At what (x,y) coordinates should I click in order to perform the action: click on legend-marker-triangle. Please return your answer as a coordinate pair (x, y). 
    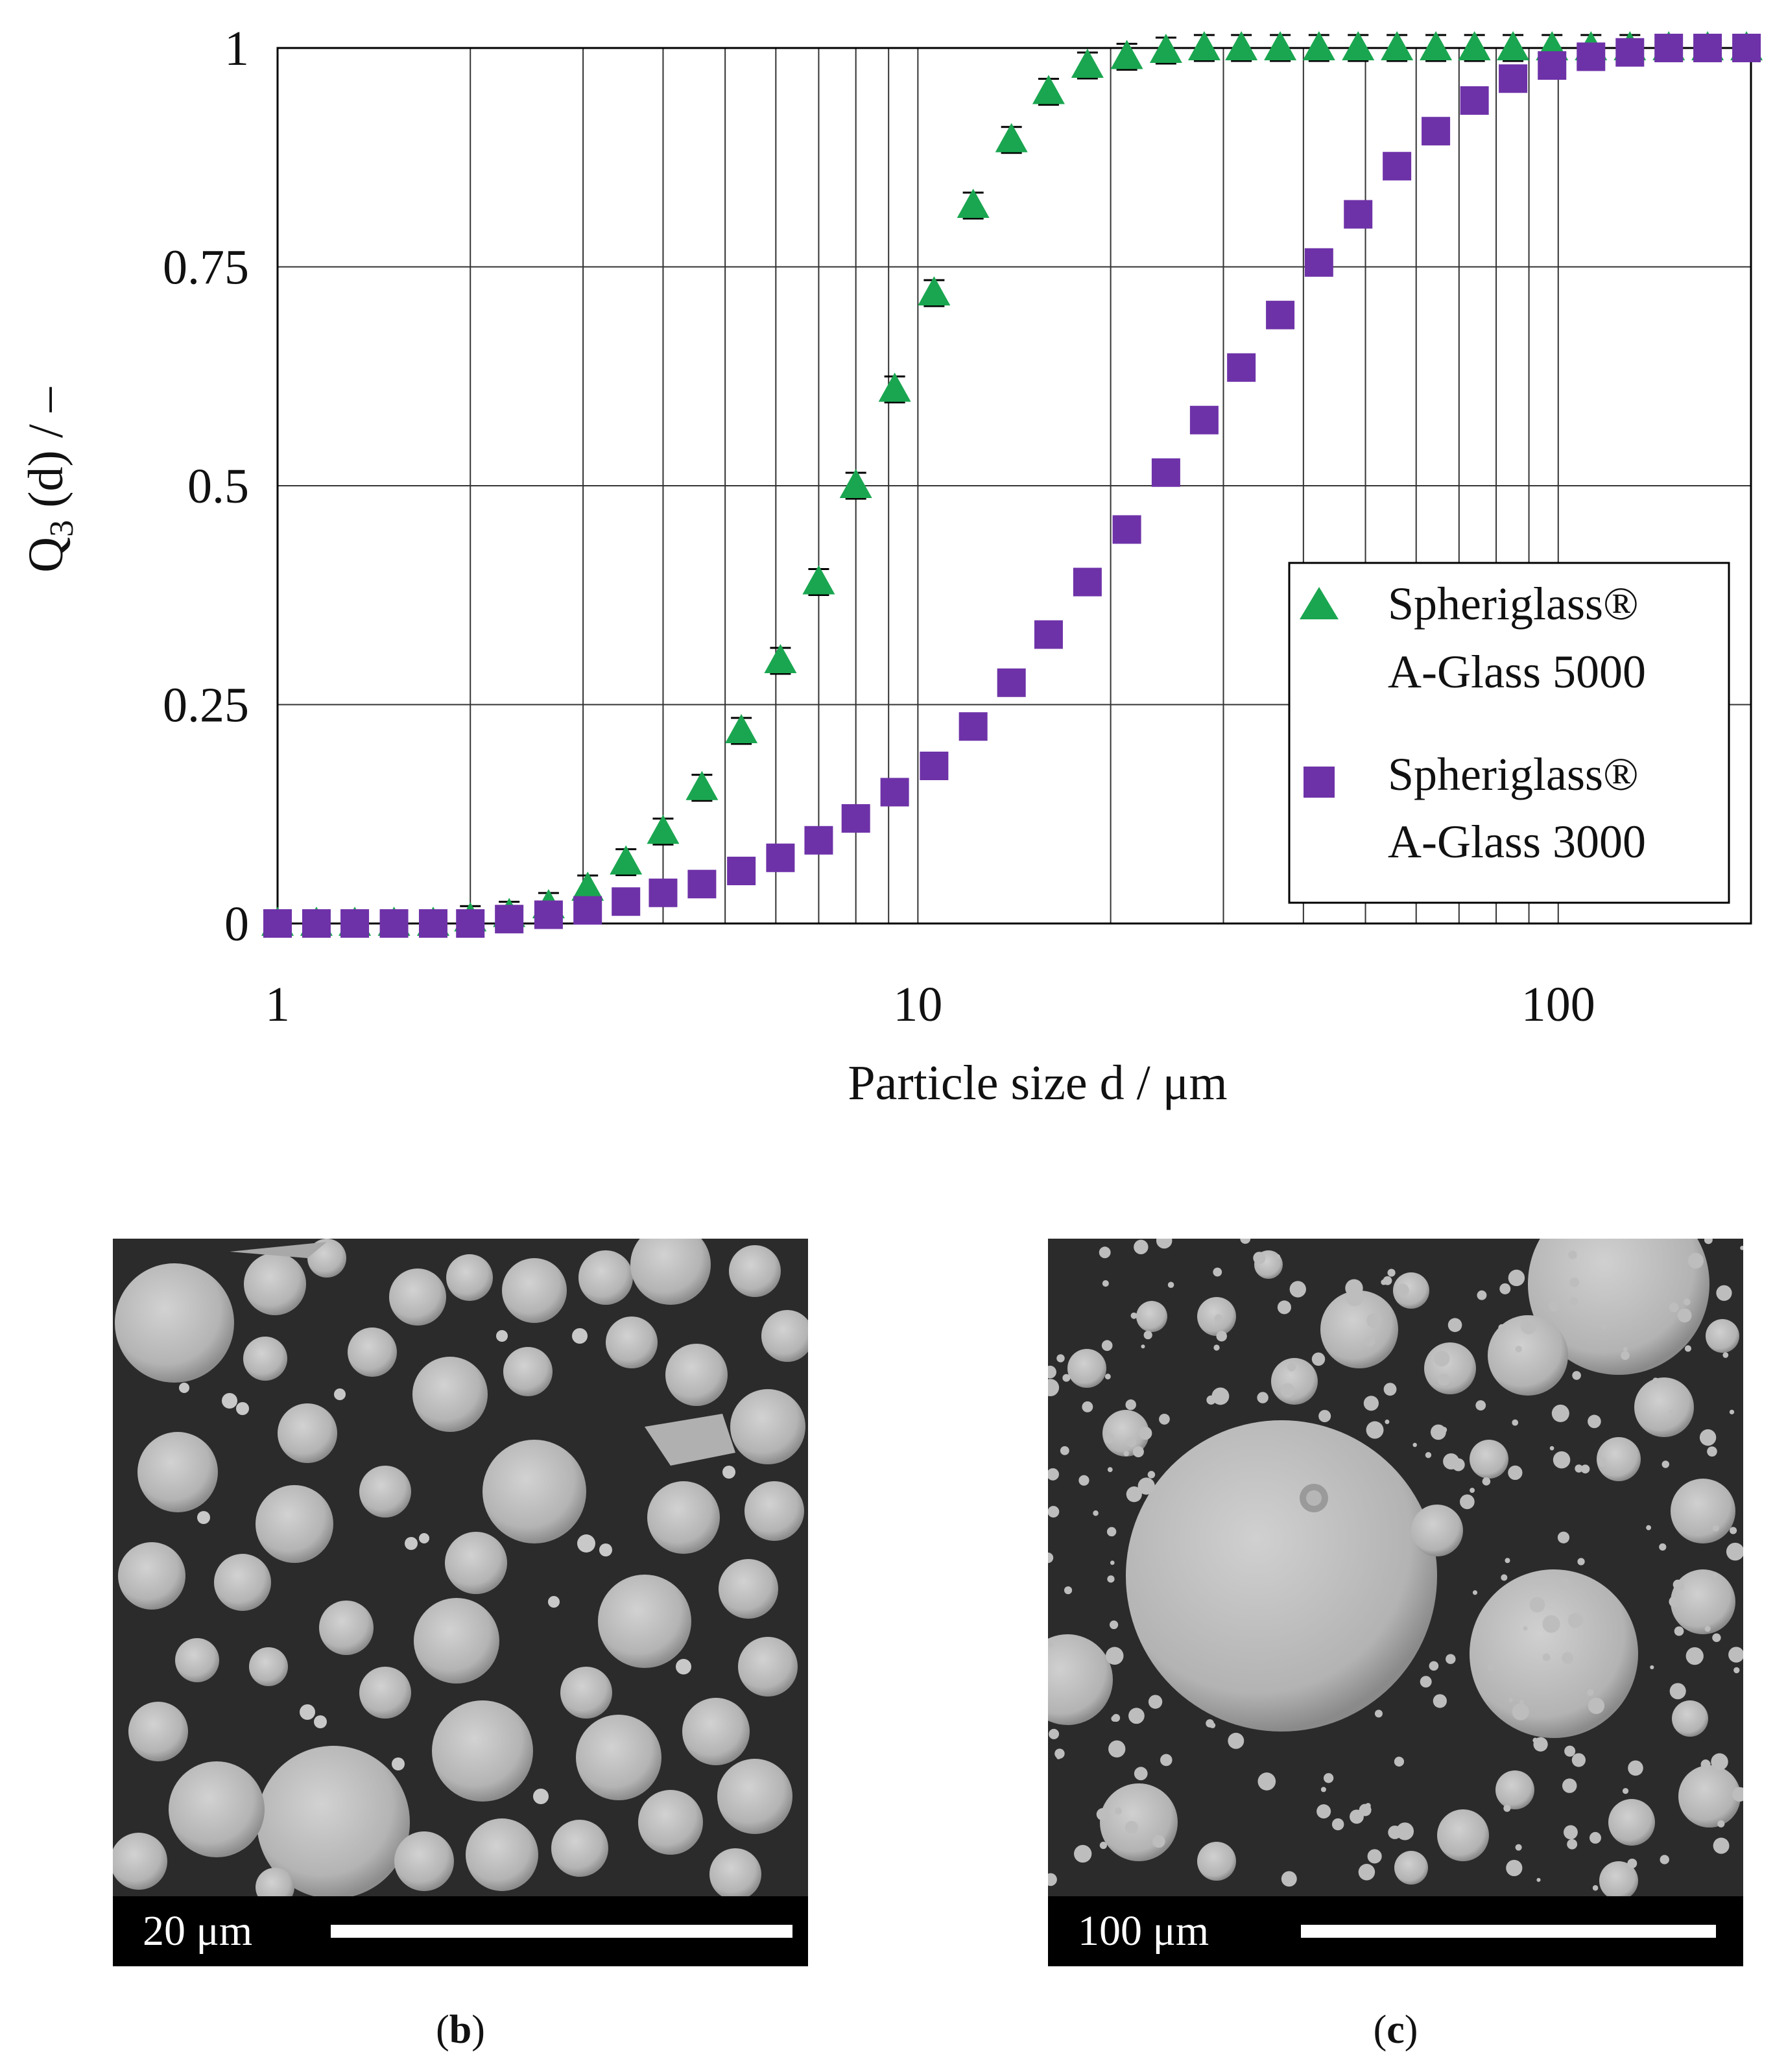
    Looking at the image, I should click on (1320, 603).